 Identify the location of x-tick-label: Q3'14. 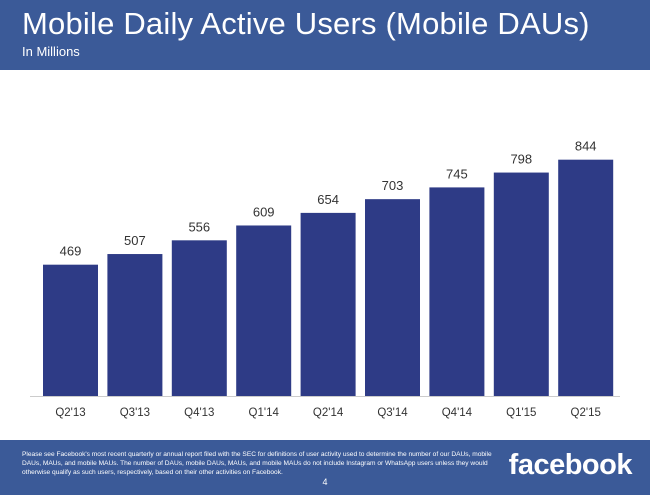
(392, 413).